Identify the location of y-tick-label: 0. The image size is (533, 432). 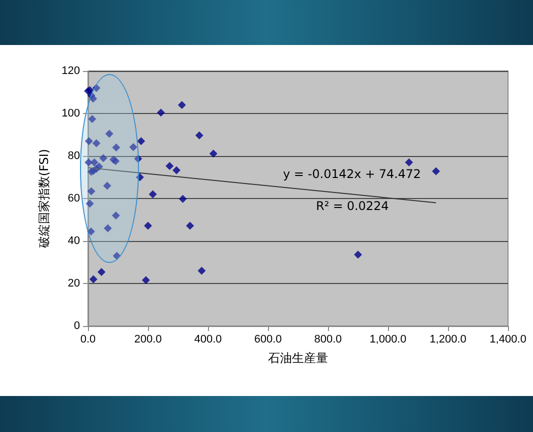
(77, 326).